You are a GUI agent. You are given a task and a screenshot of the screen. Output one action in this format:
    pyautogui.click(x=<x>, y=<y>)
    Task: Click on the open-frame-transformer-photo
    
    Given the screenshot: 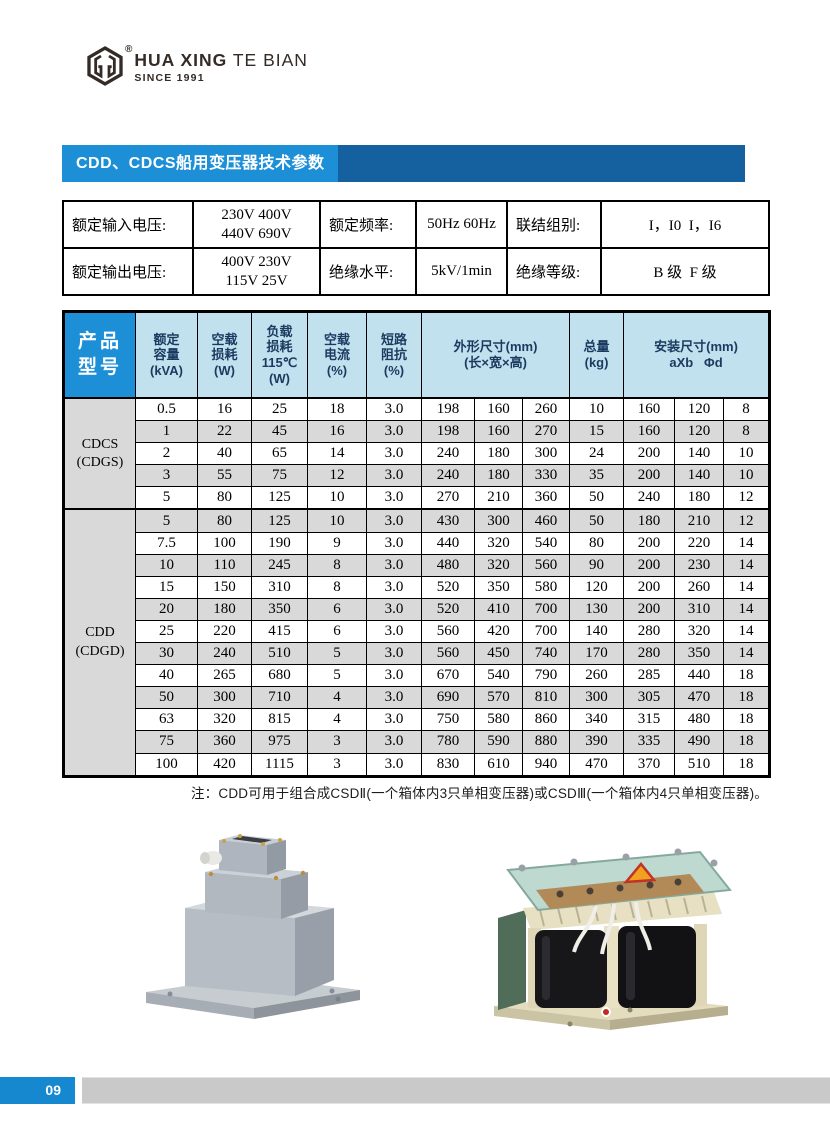 What is the action you would take?
    pyautogui.click(x=610, y=929)
    